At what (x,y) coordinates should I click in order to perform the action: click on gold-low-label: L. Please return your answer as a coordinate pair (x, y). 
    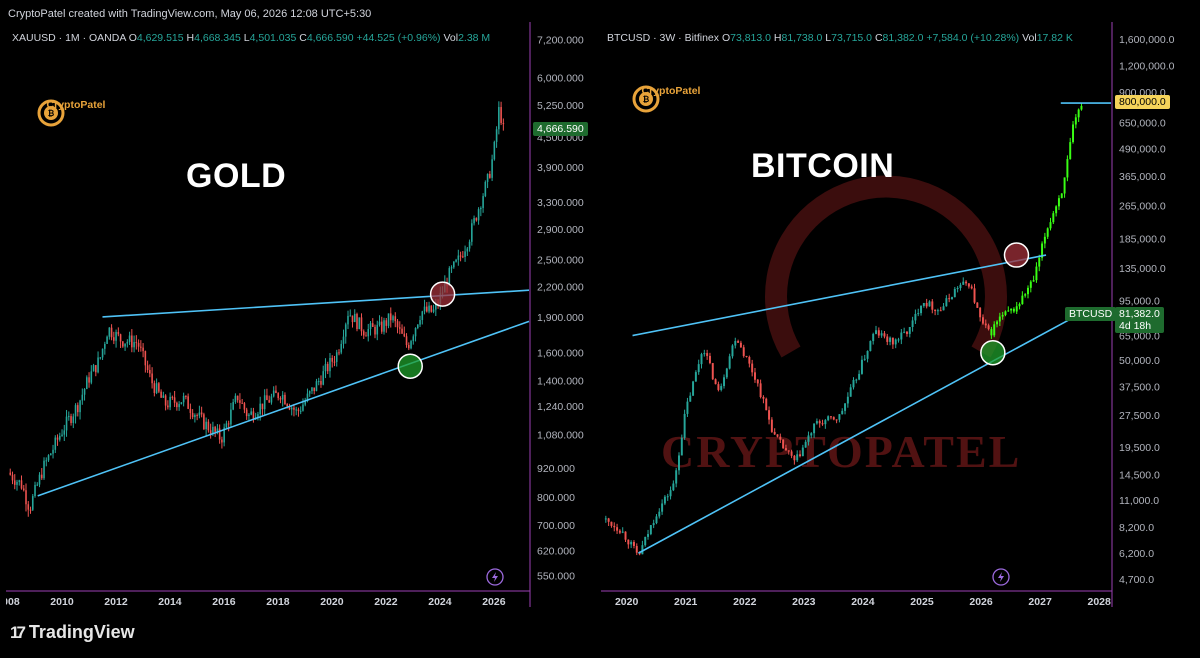
    Looking at the image, I should click on (246, 38).